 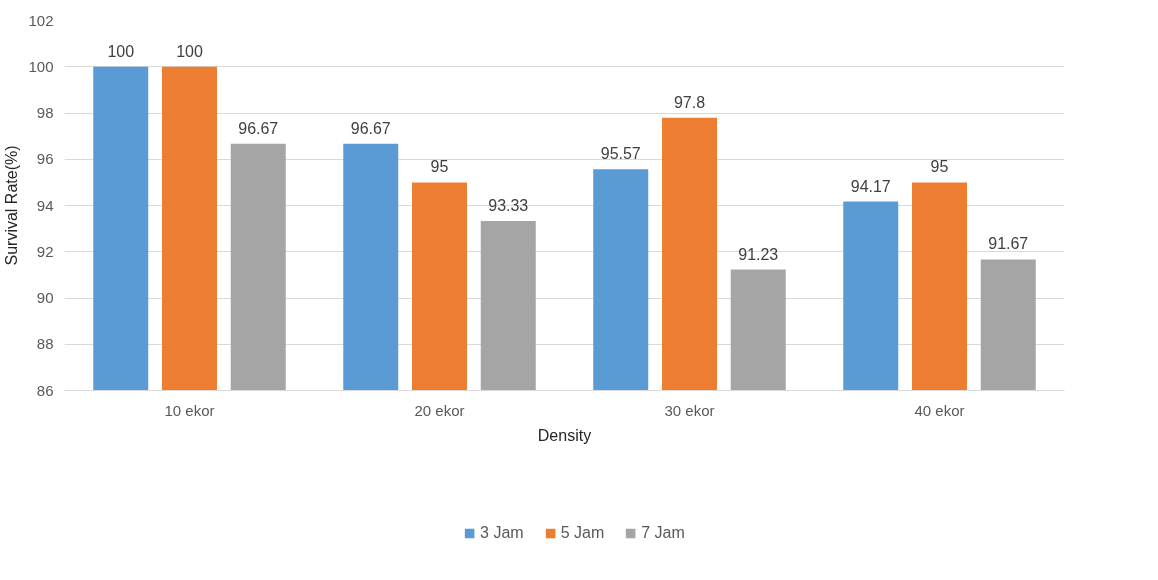 I want to click on data-label: 94.17, so click(x=870, y=186).